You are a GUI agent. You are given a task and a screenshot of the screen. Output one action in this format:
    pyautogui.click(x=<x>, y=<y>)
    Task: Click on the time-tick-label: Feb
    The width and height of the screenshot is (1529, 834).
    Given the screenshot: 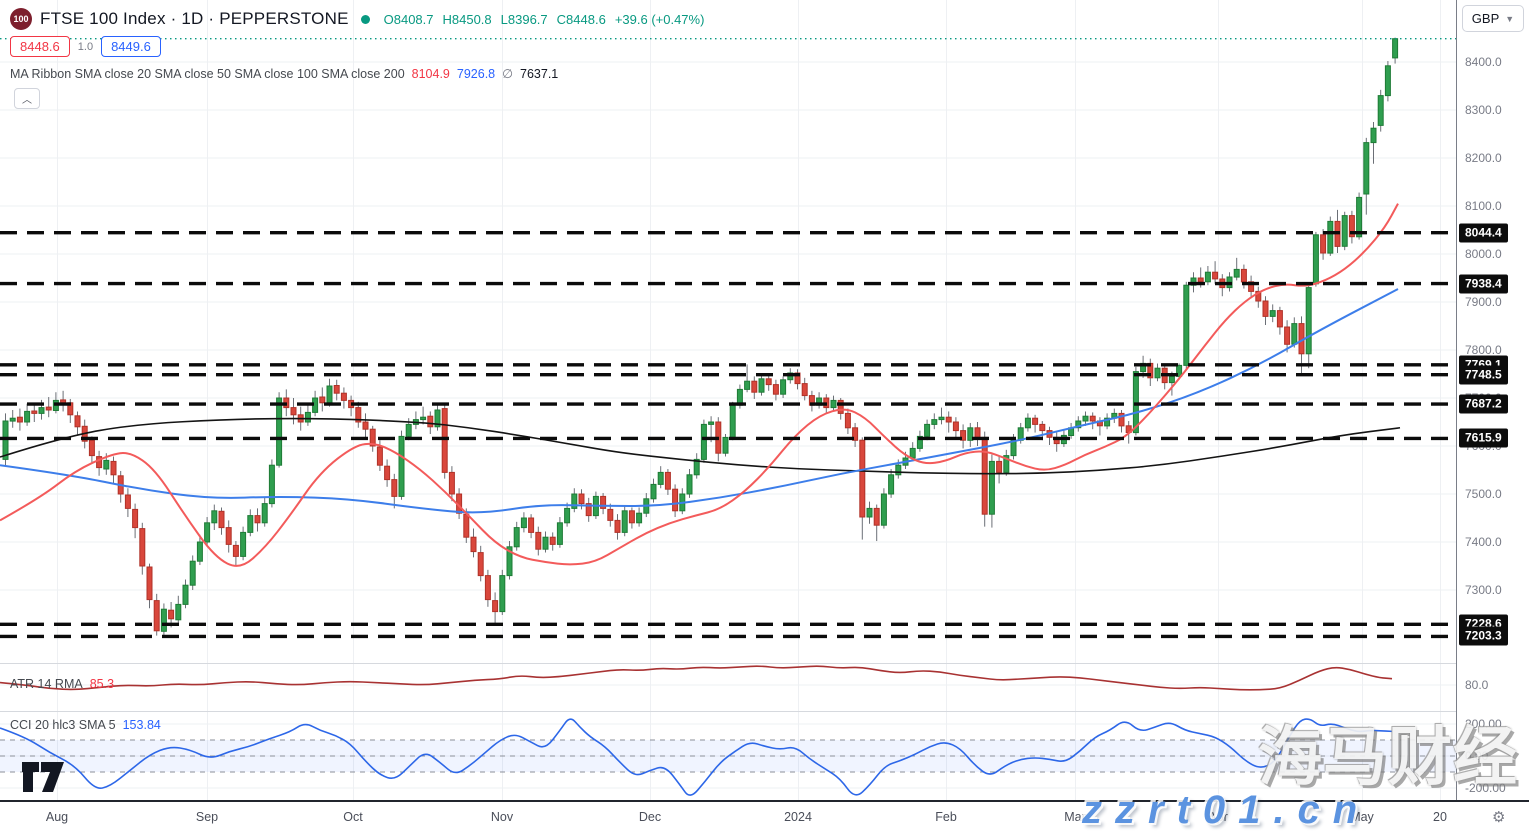 What is the action you would take?
    pyautogui.click(x=946, y=817)
    